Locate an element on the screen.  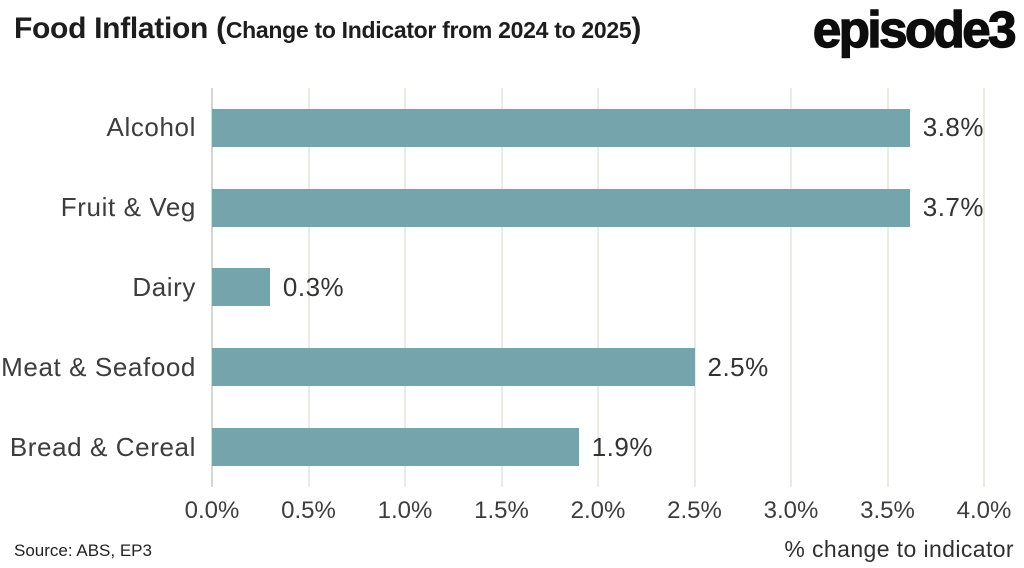
episode3-logo: episode3 is located at coordinates (914, 29).